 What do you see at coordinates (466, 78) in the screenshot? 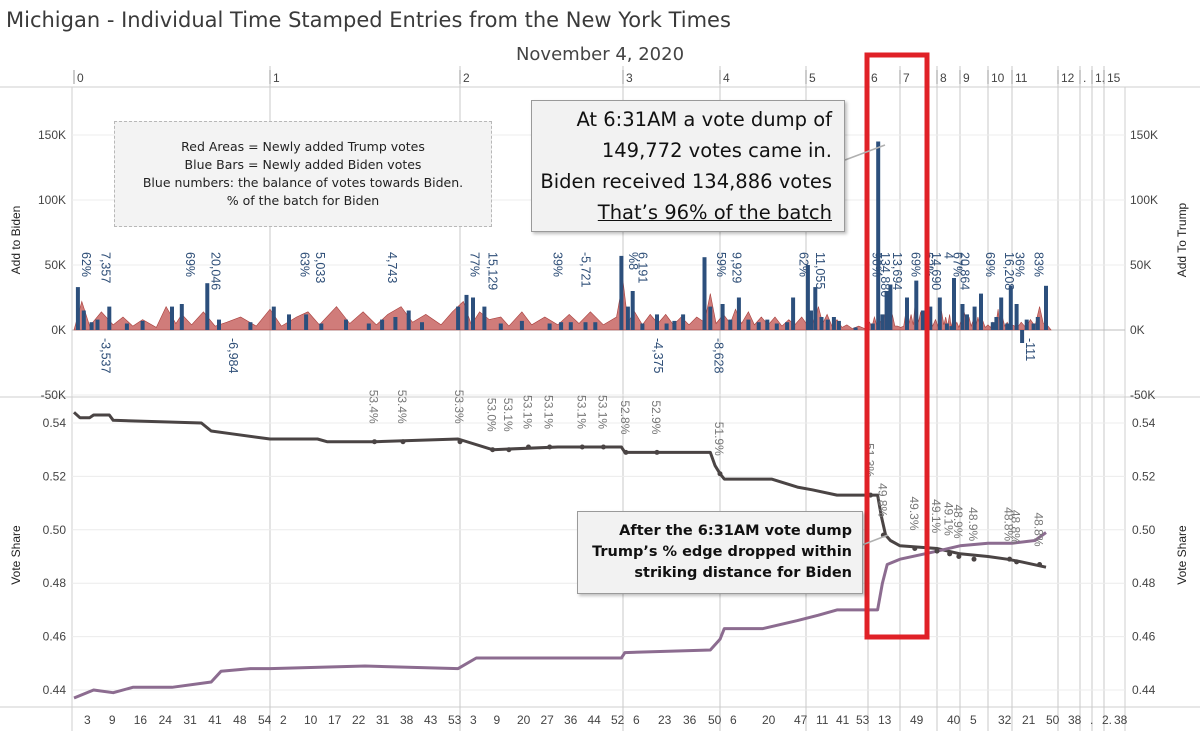
I see `hour-label: 2` at bounding box center [466, 78].